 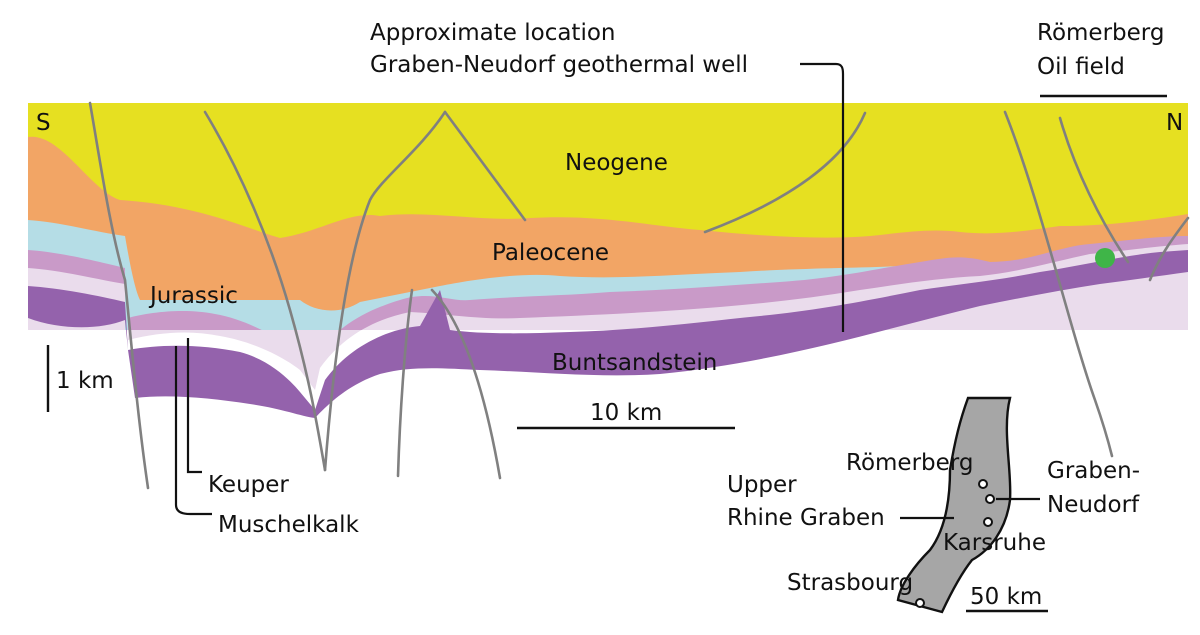 I want to click on paleocene-label: Paleocene, so click(x=550, y=253).